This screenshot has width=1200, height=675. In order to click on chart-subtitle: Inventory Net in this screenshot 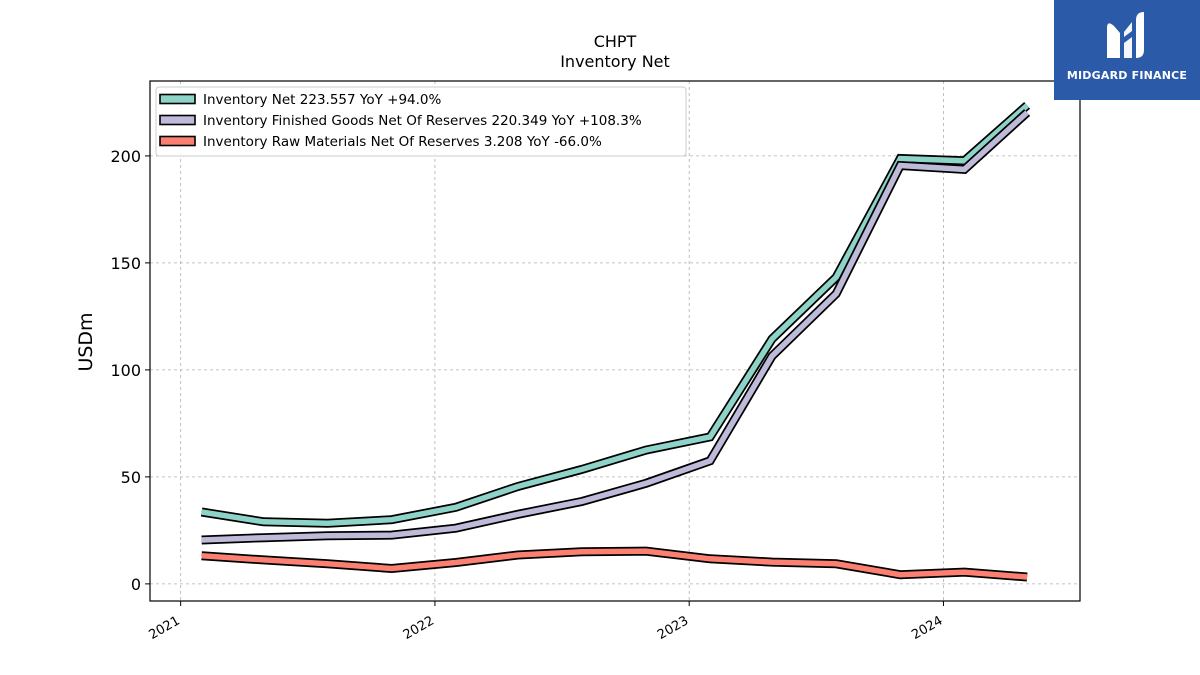, I will do `click(615, 61)`.